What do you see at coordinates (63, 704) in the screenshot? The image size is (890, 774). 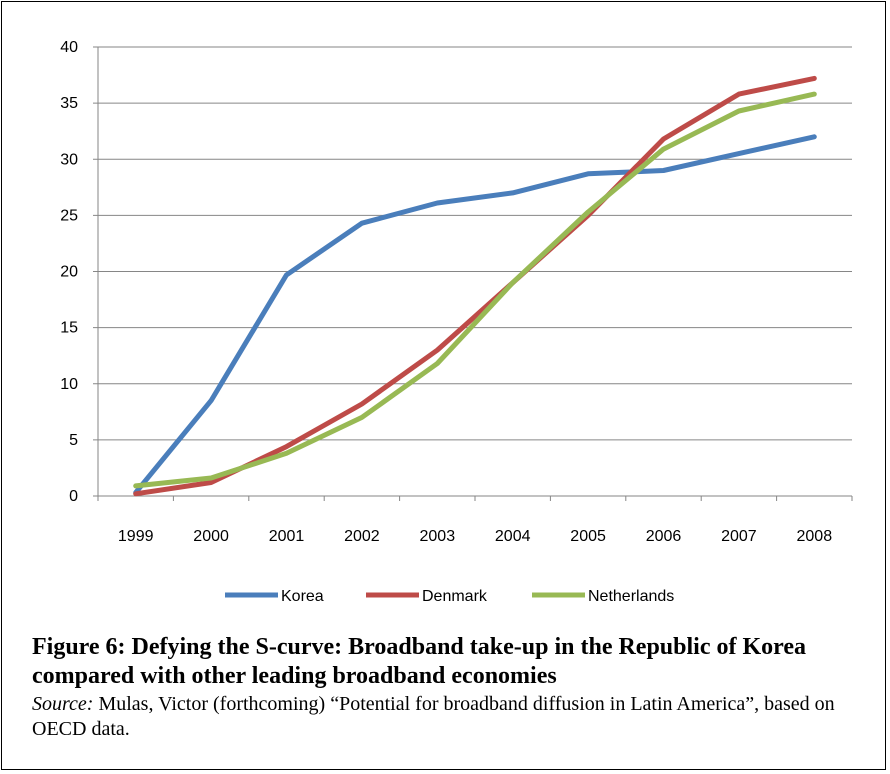 I see `source-label: Source:` at bounding box center [63, 704].